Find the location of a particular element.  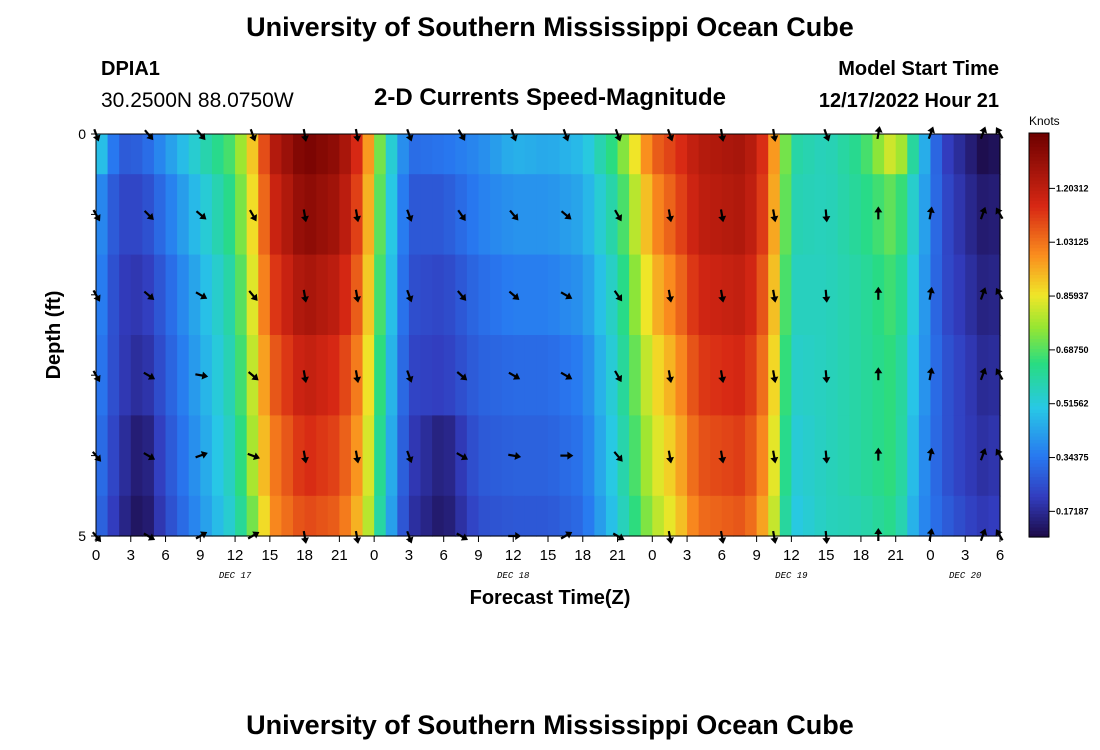

x-tick-label: 21 is located at coordinates (895, 555).